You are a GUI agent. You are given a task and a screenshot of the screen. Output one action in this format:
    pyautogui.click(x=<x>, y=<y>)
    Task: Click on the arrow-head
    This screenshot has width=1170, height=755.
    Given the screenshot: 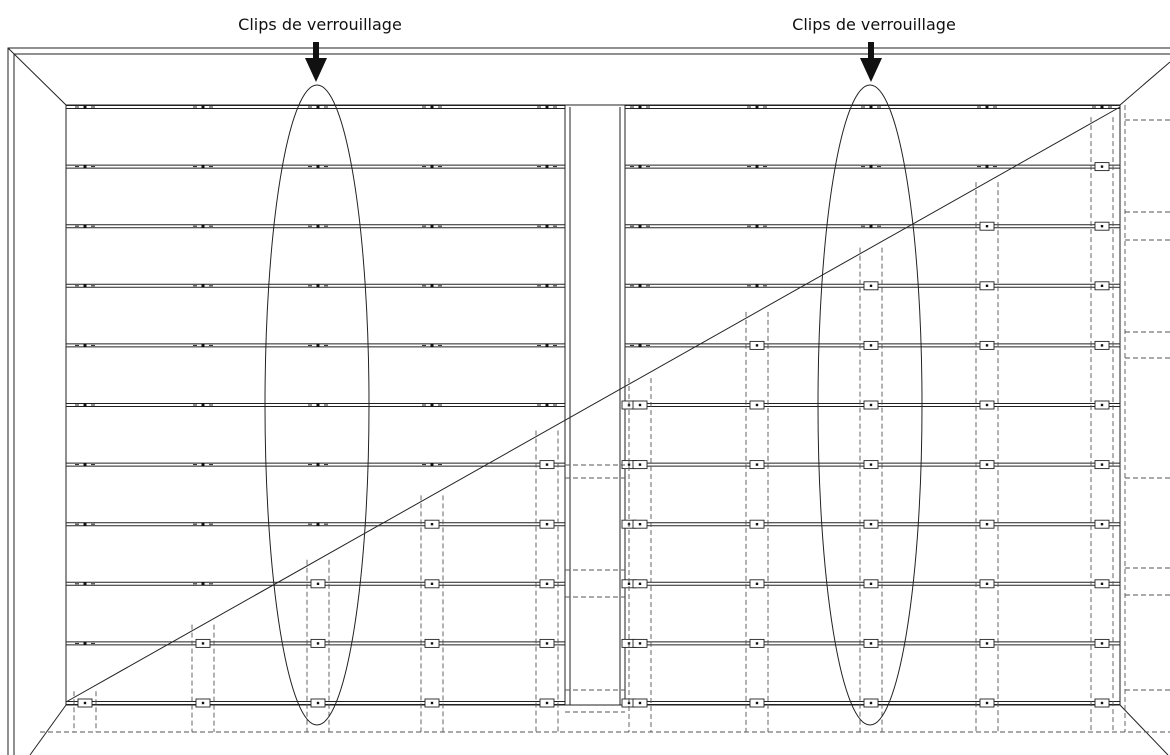 What is the action you would take?
    pyautogui.click(x=316, y=70)
    